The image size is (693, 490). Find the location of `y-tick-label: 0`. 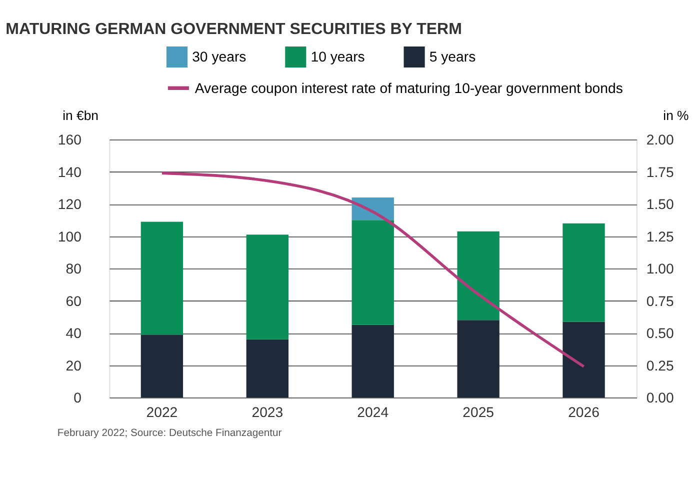

y-tick-label: 0 is located at coordinates (78, 398).